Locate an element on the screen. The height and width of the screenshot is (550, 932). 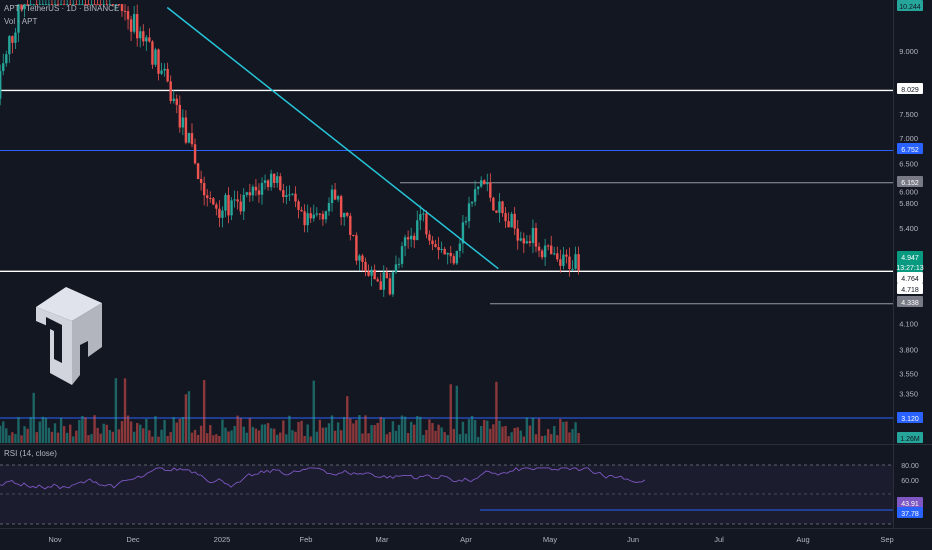
tsb-logo is located at coordinates (69, 336).